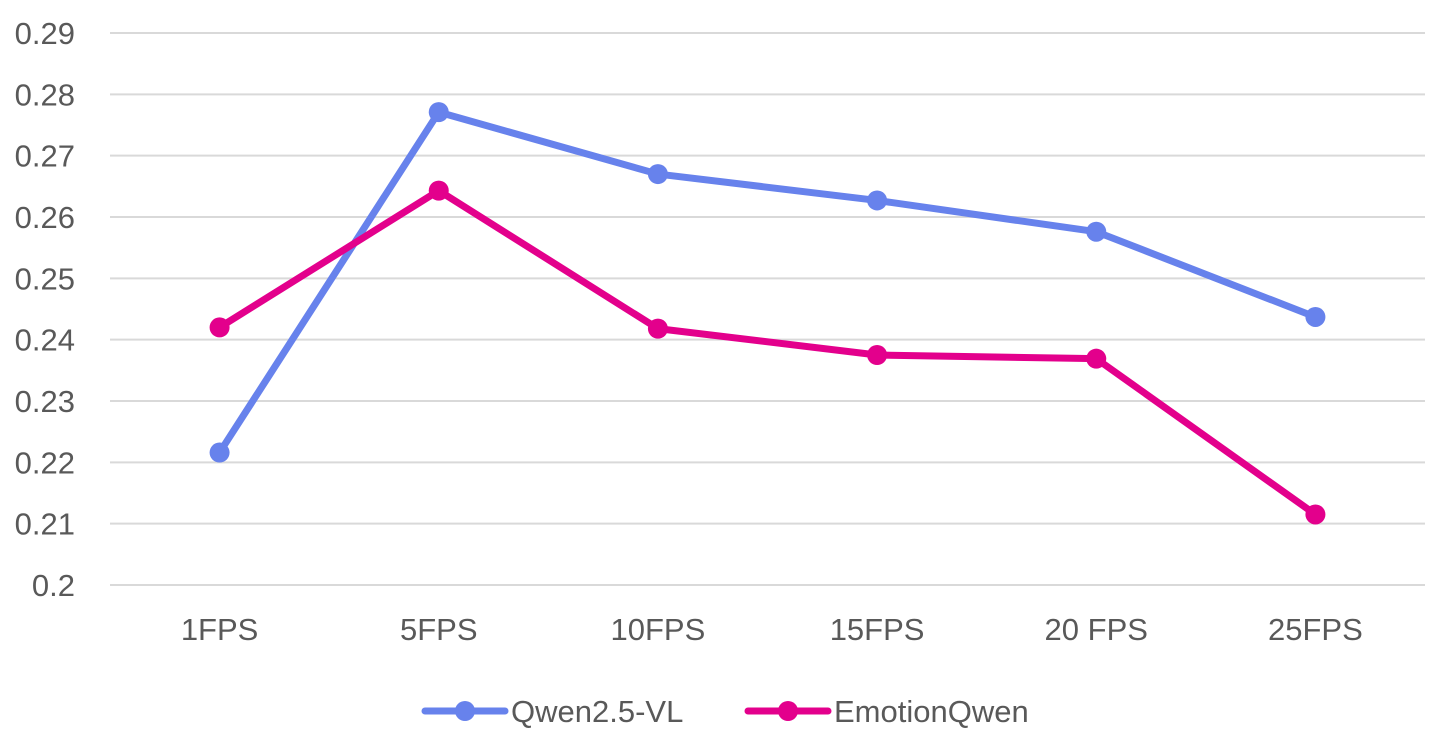  What do you see at coordinates (45, 33) in the screenshot?
I see `y-tick-label: 0.29` at bounding box center [45, 33].